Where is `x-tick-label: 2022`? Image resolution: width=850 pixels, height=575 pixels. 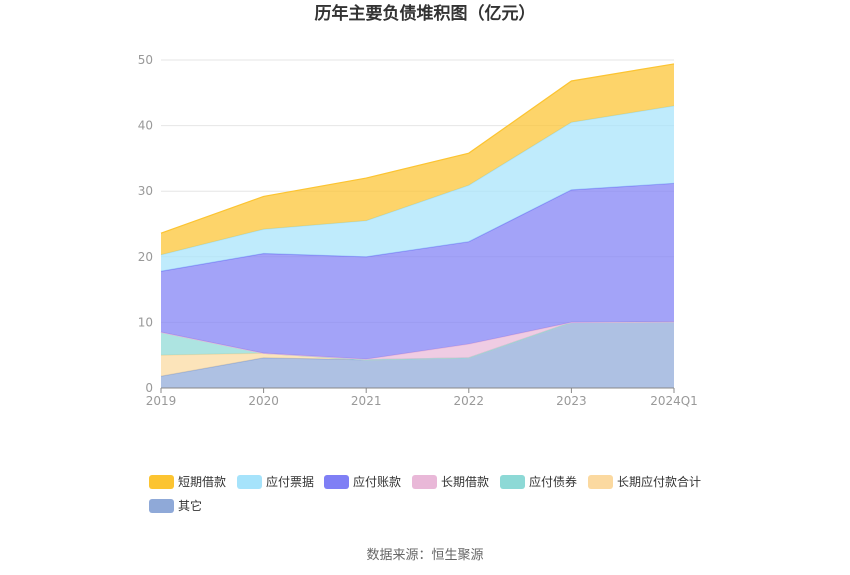 x-tick-label: 2022 is located at coordinates (469, 401).